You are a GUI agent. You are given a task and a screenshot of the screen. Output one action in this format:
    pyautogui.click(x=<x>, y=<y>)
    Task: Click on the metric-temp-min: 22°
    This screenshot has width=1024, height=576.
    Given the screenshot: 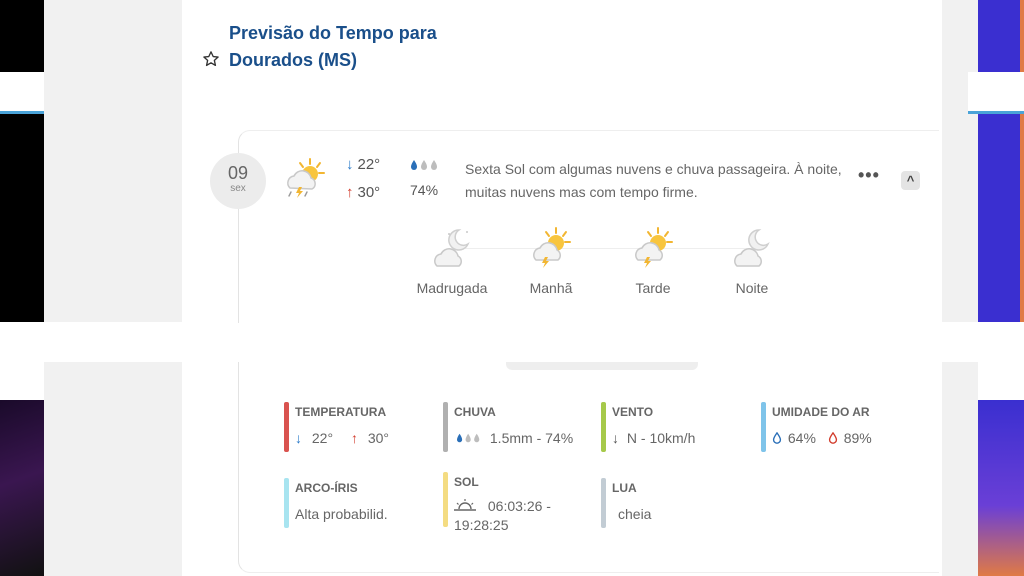 What is the action you would take?
    pyautogui.click(x=322, y=438)
    